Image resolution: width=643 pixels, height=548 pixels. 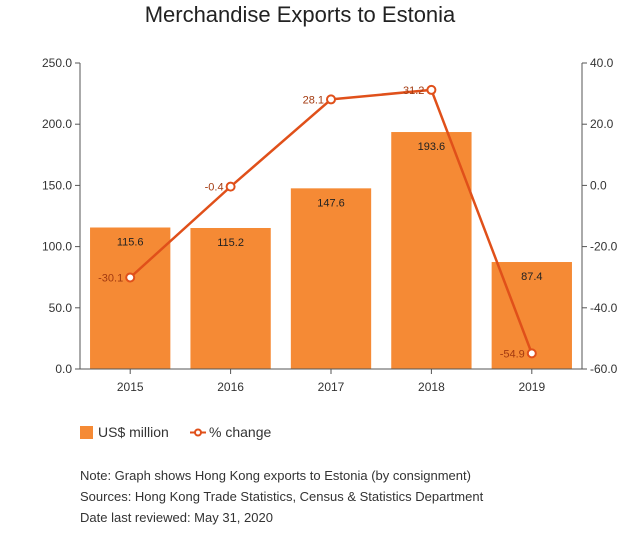 What do you see at coordinates (176, 517) in the screenshot?
I see `reviewed-text: Date last reviewed: May 31, 2020` at bounding box center [176, 517].